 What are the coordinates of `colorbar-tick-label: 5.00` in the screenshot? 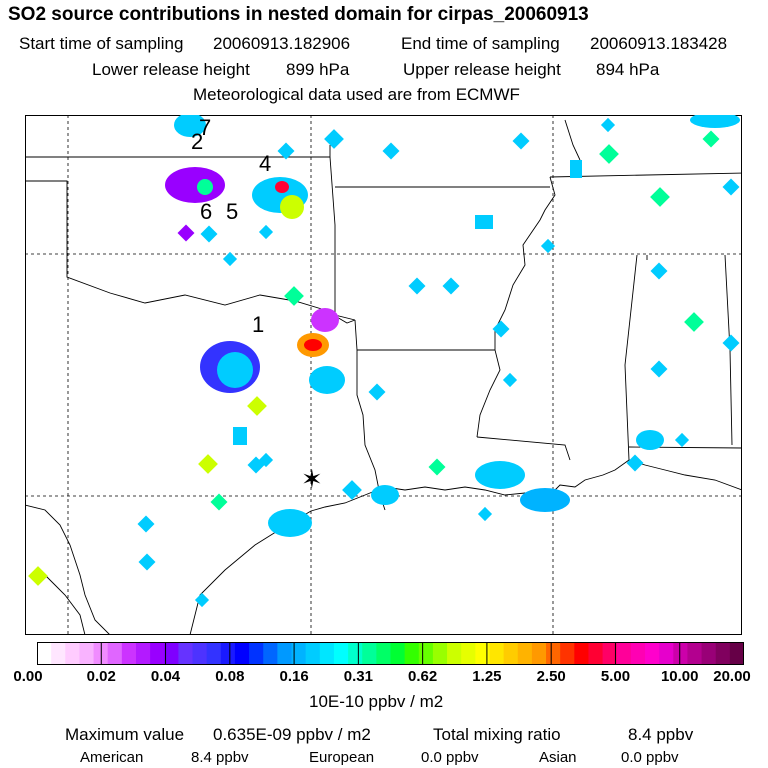 It's located at (615, 676).